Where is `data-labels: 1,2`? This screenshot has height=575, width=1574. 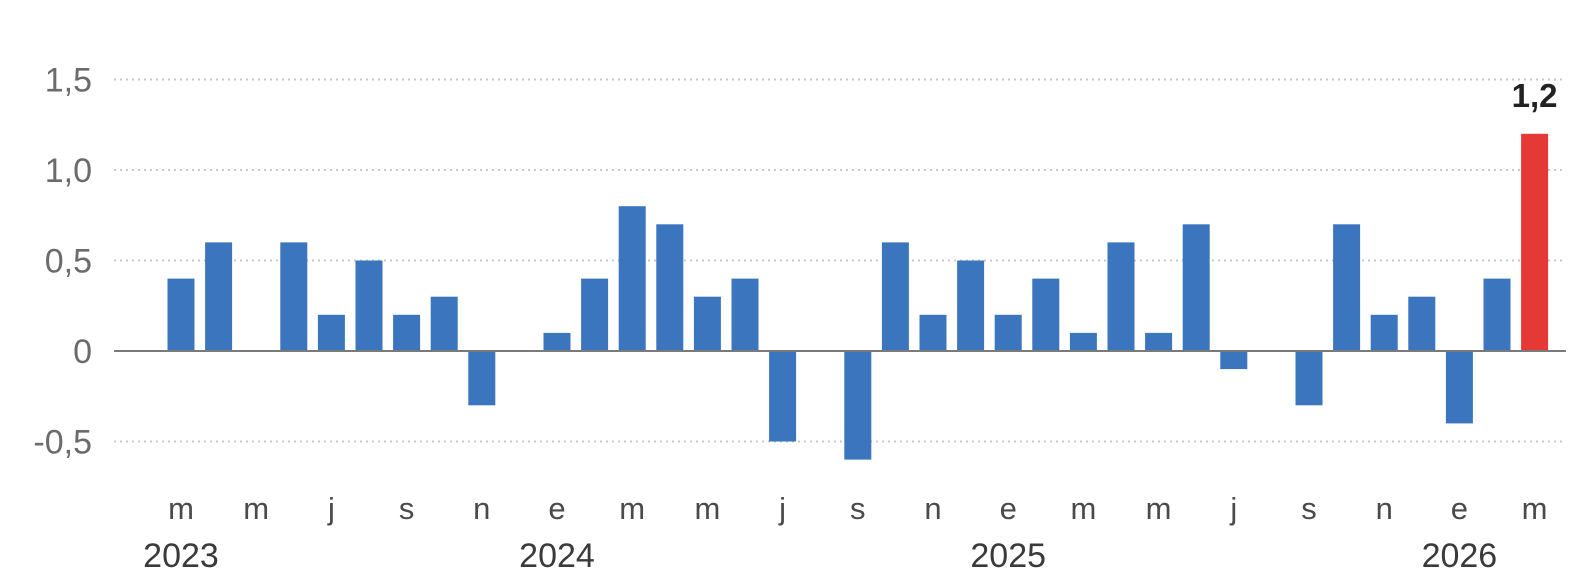 data-labels: 1,2 is located at coordinates (1535, 95).